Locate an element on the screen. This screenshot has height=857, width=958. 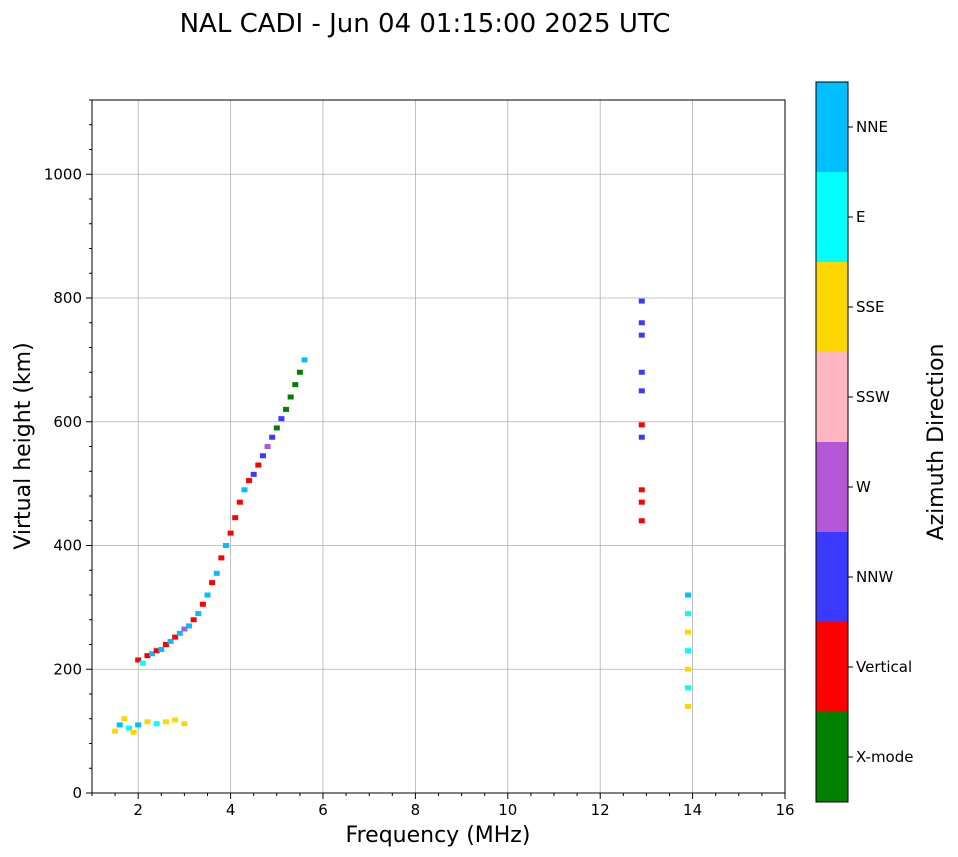
colorbar-tick-label: NNW is located at coordinates (874, 577).